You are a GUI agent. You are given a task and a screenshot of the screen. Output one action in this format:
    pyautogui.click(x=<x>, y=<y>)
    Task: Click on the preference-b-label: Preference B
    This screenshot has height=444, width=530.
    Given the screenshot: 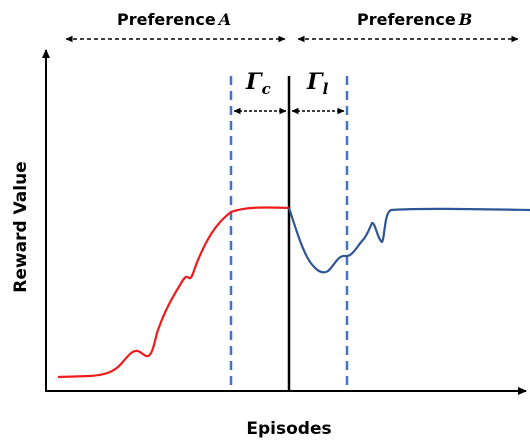 What is the action you would take?
    pyautogui.click(x=414, y=19)
    